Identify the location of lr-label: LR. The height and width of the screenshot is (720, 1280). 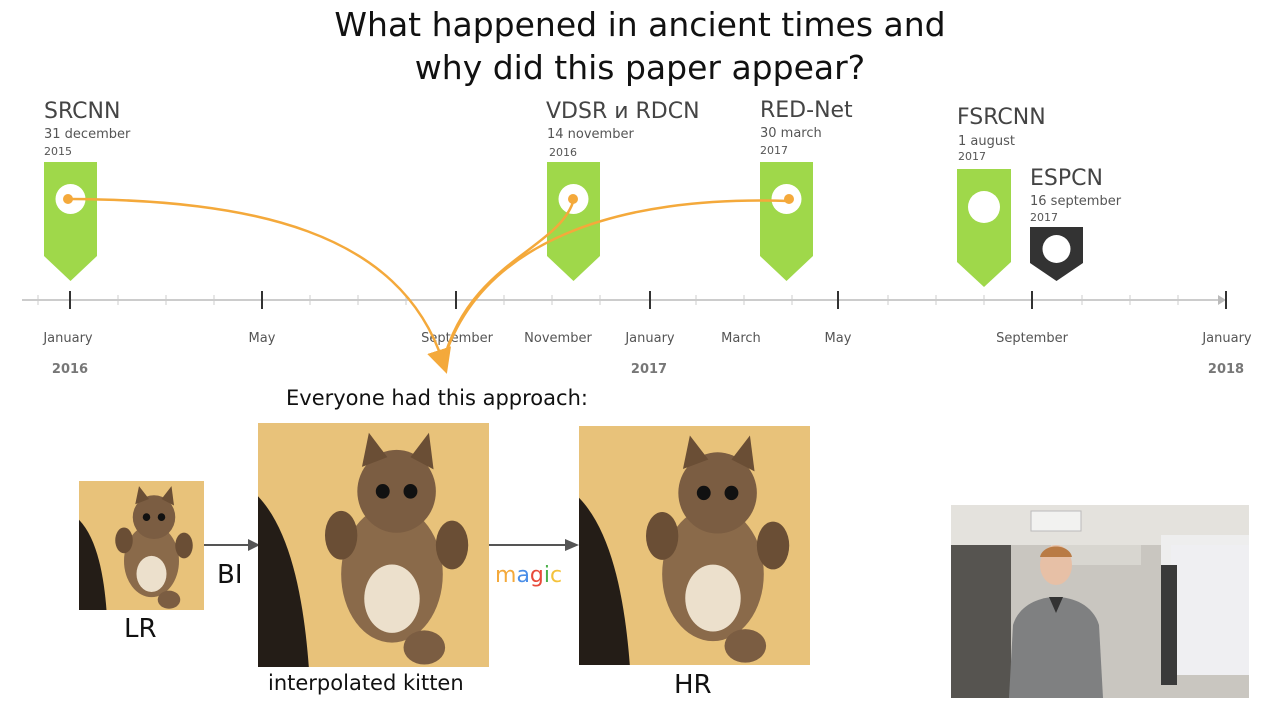
(140, 629).